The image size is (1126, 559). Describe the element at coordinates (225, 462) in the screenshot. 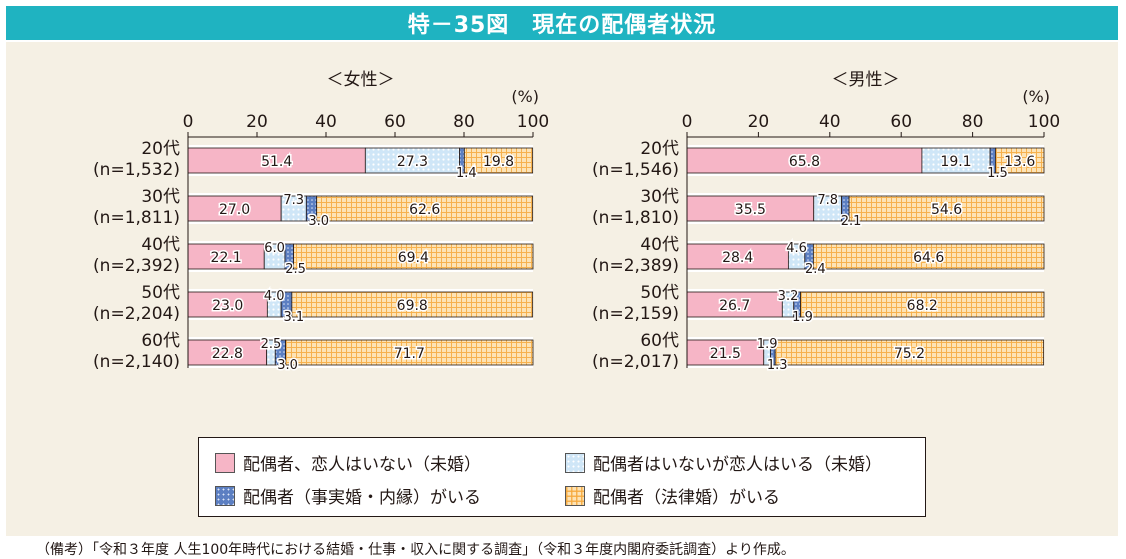

I see `legend-swatch-single` at that location.